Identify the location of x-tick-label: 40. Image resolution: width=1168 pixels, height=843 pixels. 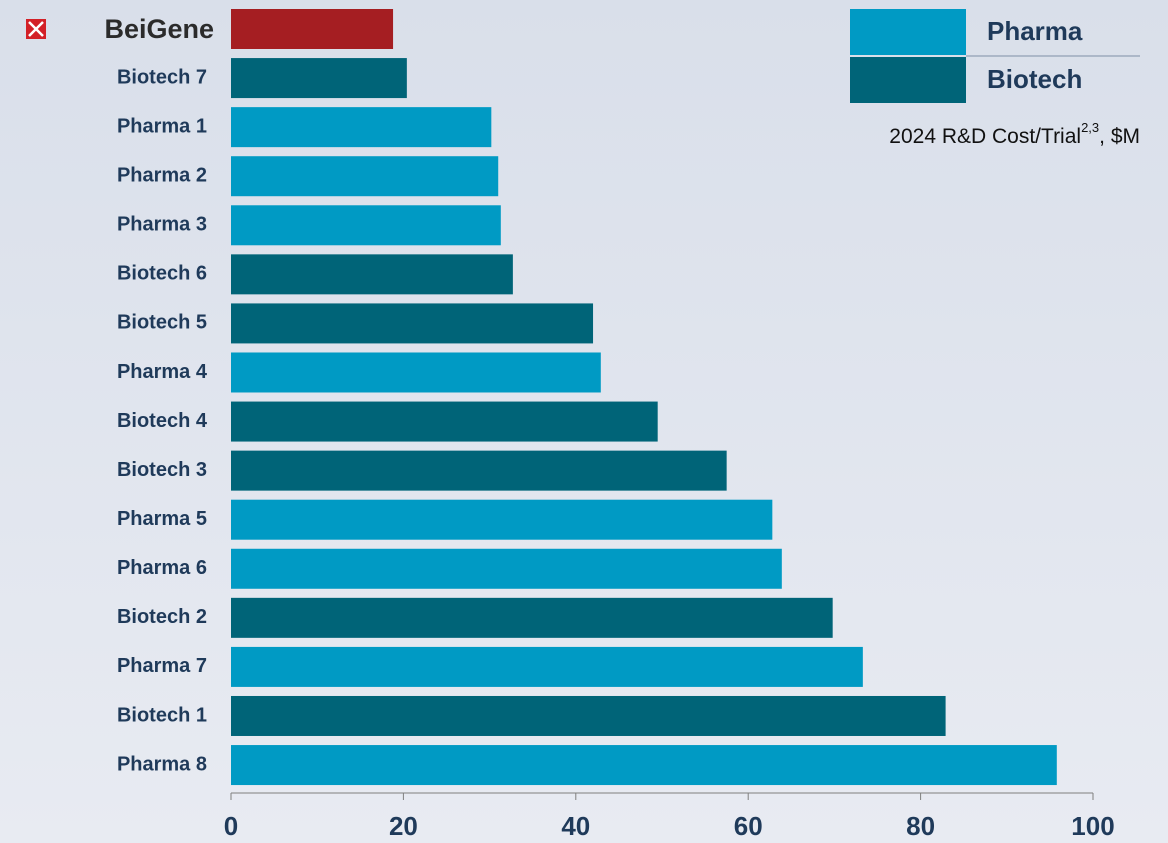
(575, 826).